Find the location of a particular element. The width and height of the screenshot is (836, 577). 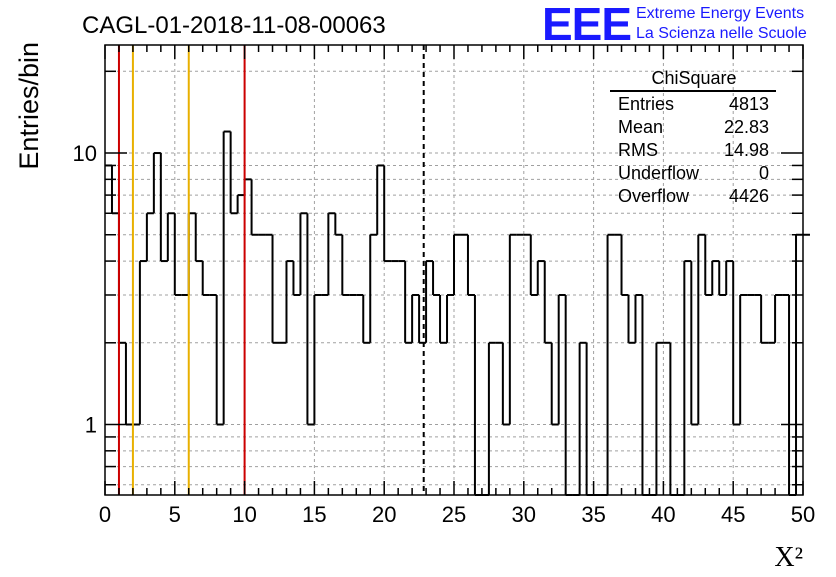

stats-label-entries: Entries is located at coordinates (646, 104).